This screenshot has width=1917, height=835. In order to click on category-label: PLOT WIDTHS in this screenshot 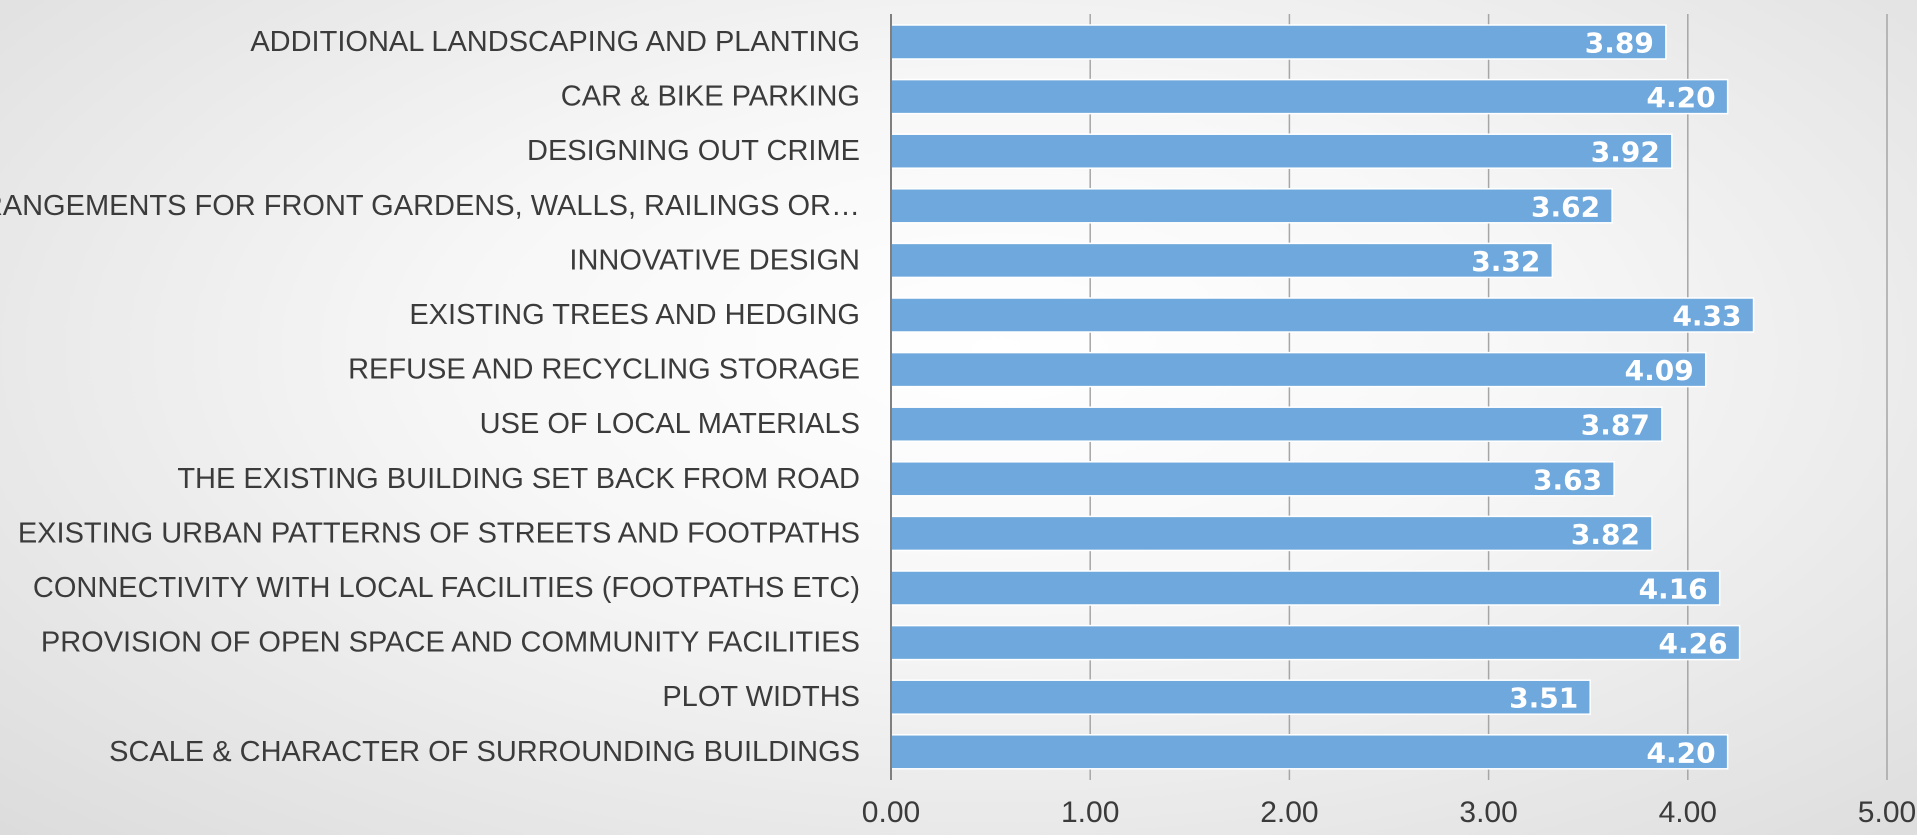, I will do `click(761, 697)`.